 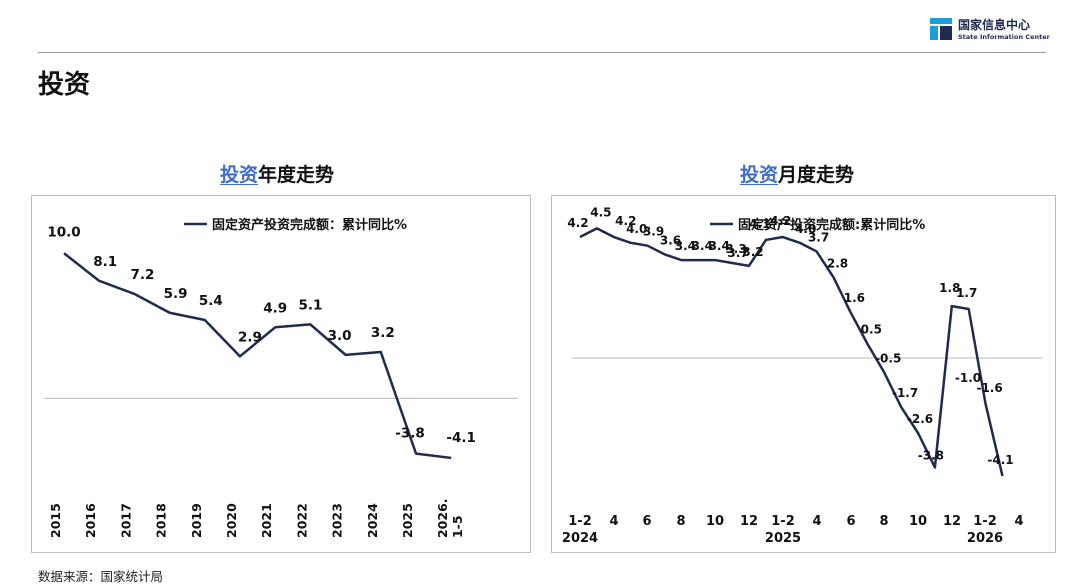 What do you see at coordinates (968, 378) in the screenshot?
I see `data-label-extra: -1.0` at bounding box center [968, 378].